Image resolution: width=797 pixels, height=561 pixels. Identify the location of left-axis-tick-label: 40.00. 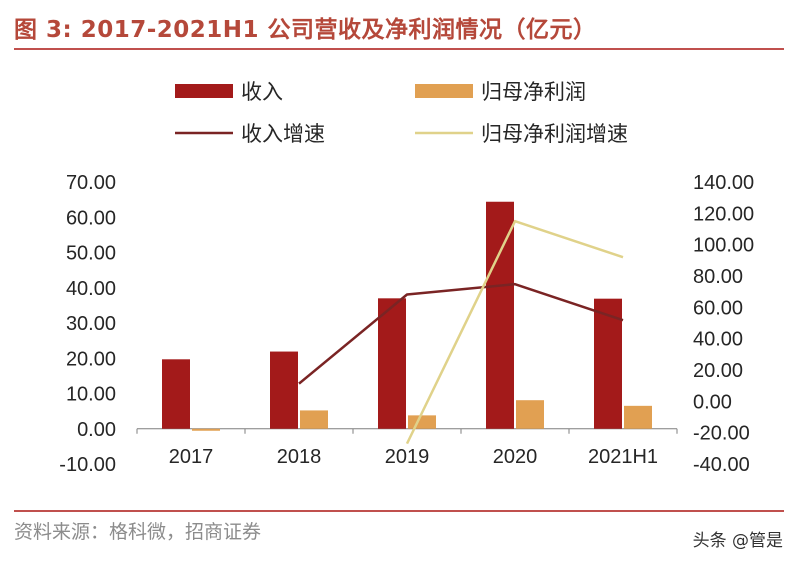
(91, 289).